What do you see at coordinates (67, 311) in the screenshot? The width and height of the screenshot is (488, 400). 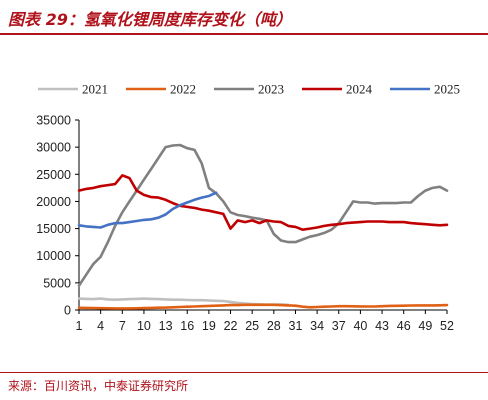 I see `y-tick-label: 0` at bounding box center [67, 311].